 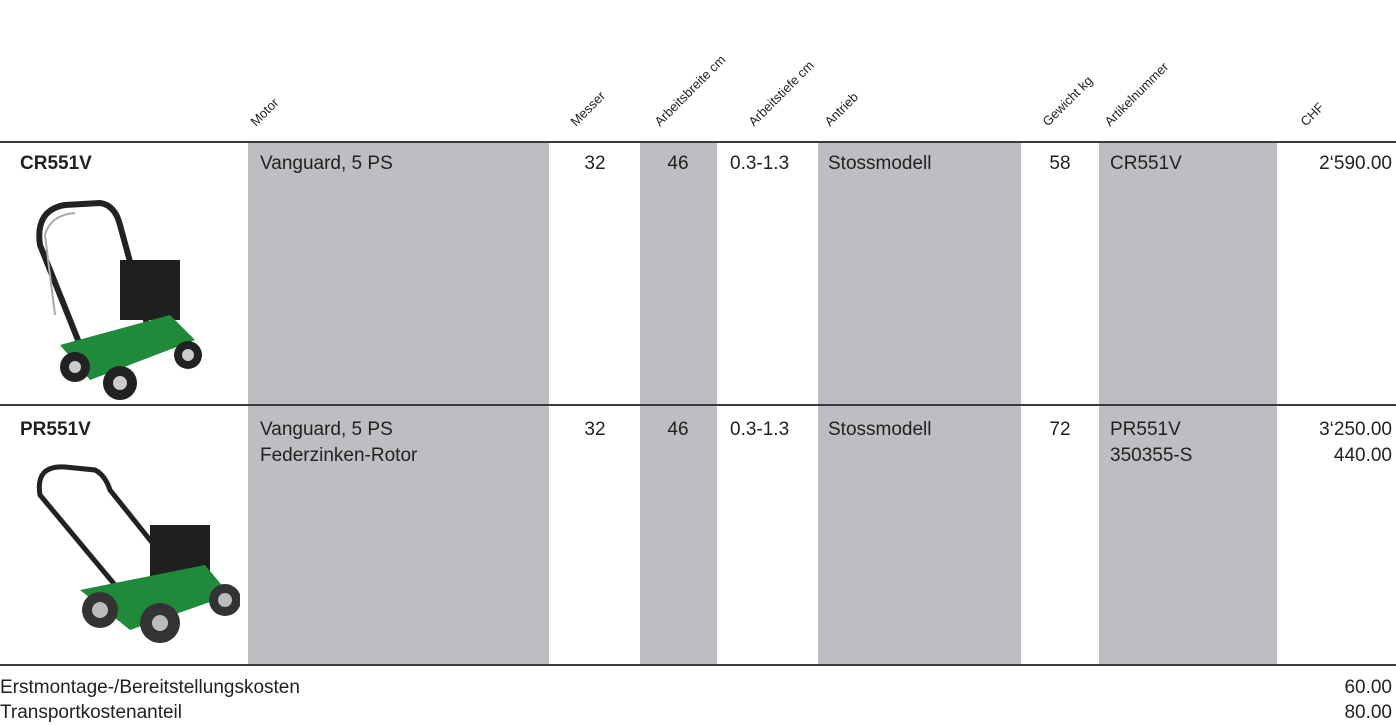 I want to click on artikelnummer: CR551V, so click(x=1146, y=163).